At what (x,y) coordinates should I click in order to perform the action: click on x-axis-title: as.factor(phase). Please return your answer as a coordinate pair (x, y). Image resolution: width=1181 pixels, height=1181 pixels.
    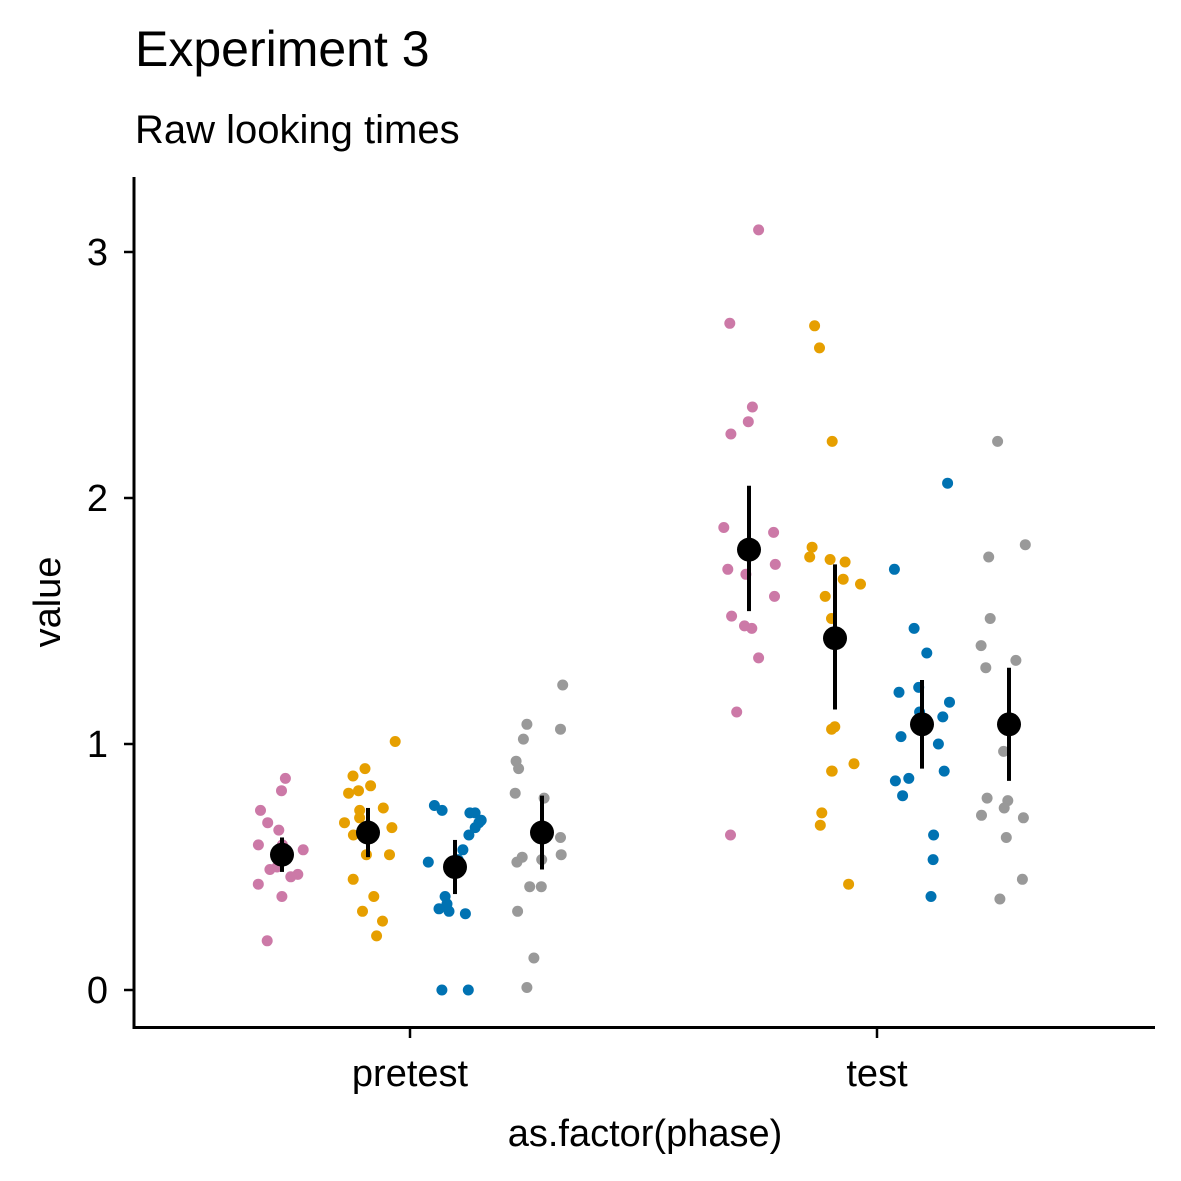
    Looking at the image, I should click on (645, 1134).